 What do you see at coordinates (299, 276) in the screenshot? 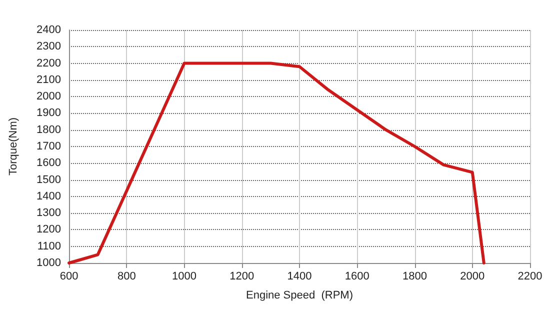
I see `x-tick-label: 1400` at bounding box center [299, 276].